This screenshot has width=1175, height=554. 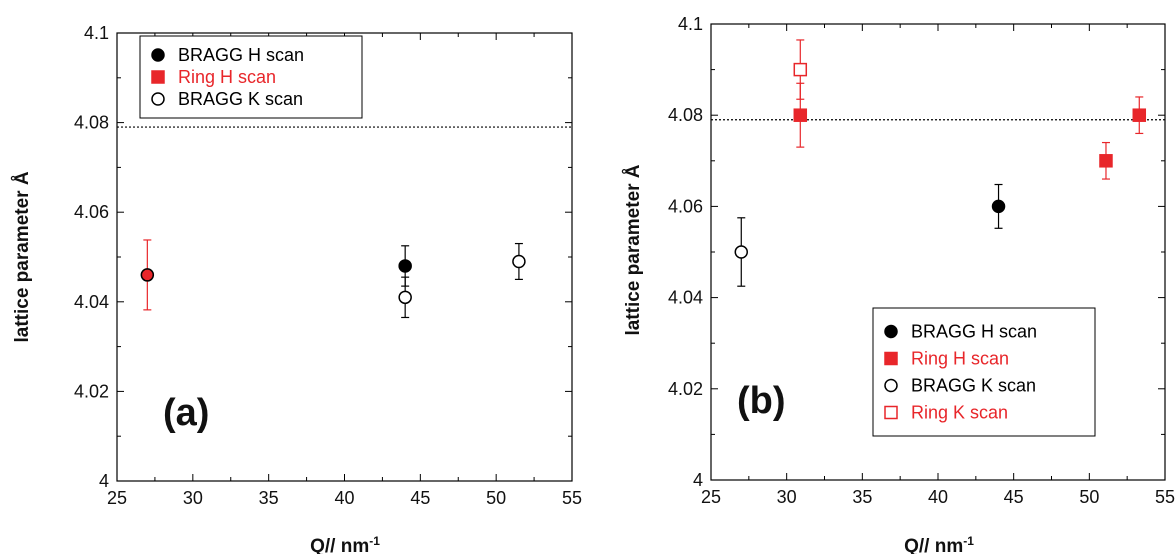 I want to click on legend-label: Ring K scan, so click(x=959, y=413).